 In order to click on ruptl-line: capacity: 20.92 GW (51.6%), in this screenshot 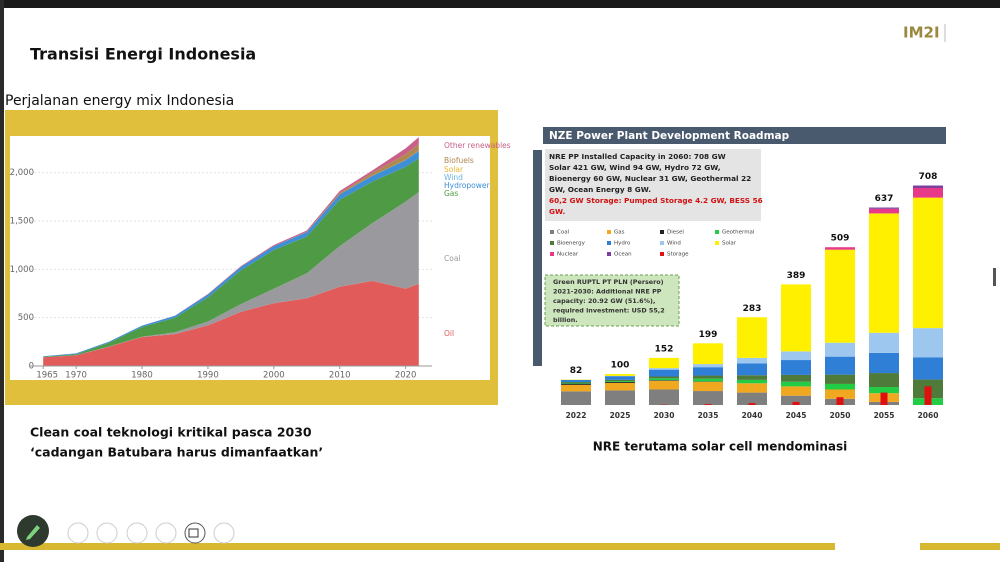, I will do `click(604, 301)`.